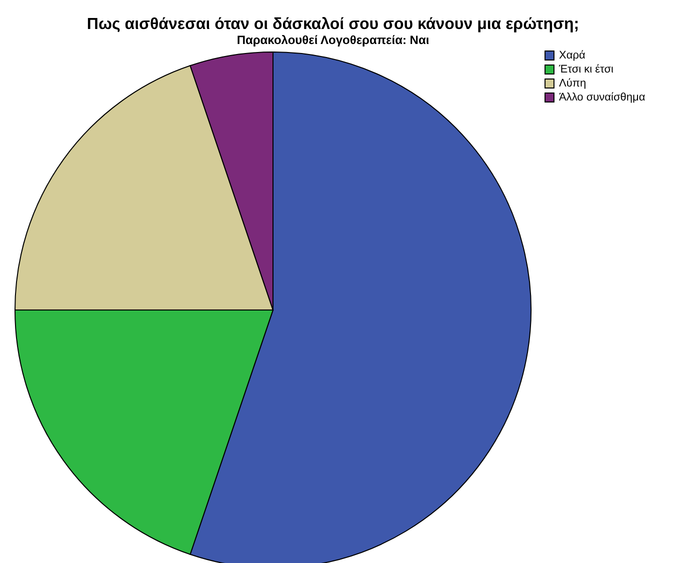 The width and height of the screenshot is (676, 563). I want to click on chart-subtitle: Παρακολουθεί Λογοθεραπεία: Ναι, so click(333, 40).